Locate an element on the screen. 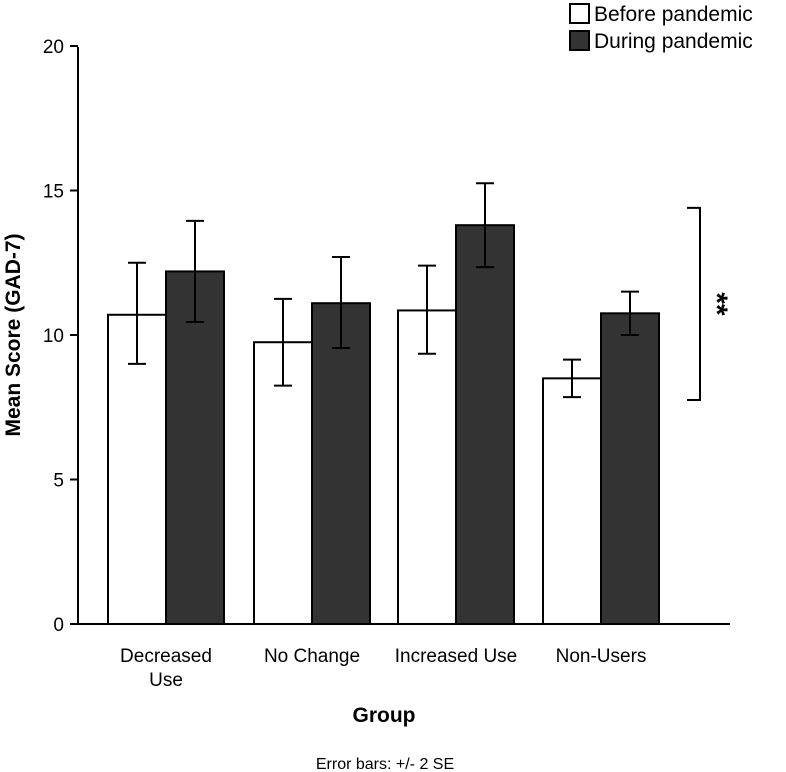 The height and width of the screenshot is (772, 786). y-tick-label: 0 is located at coordinates (58, 625).